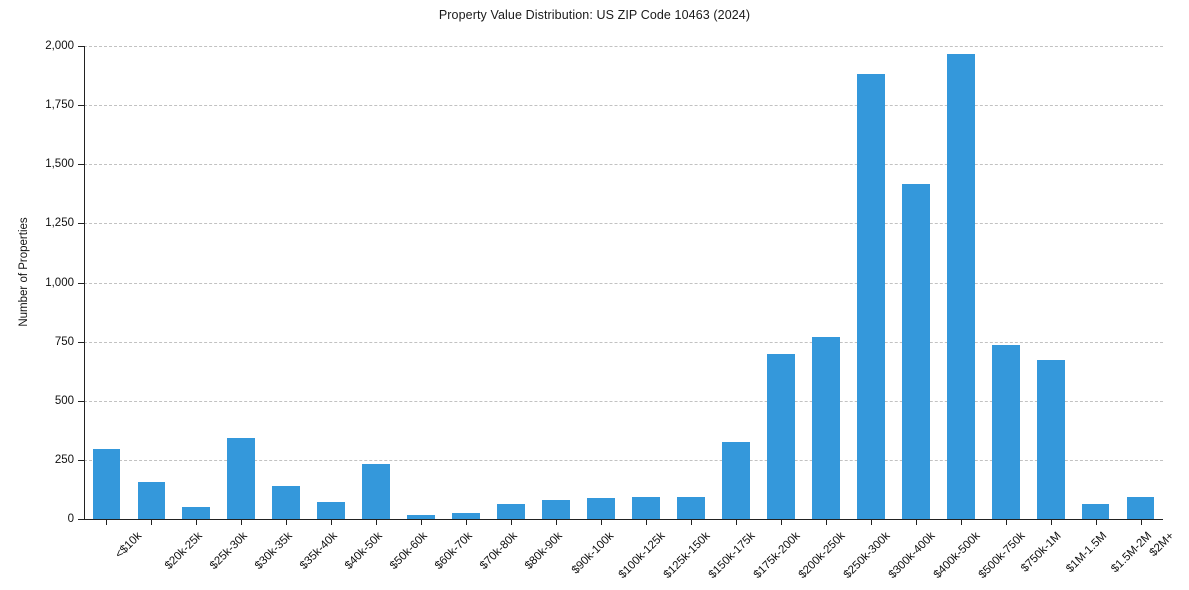 This screenshot has height=590, width=1189. What do you see at coordinates (274, 551) in the screenshot?
I see `x-axis-label: $30k-35k` at bounding box center [274, 551].